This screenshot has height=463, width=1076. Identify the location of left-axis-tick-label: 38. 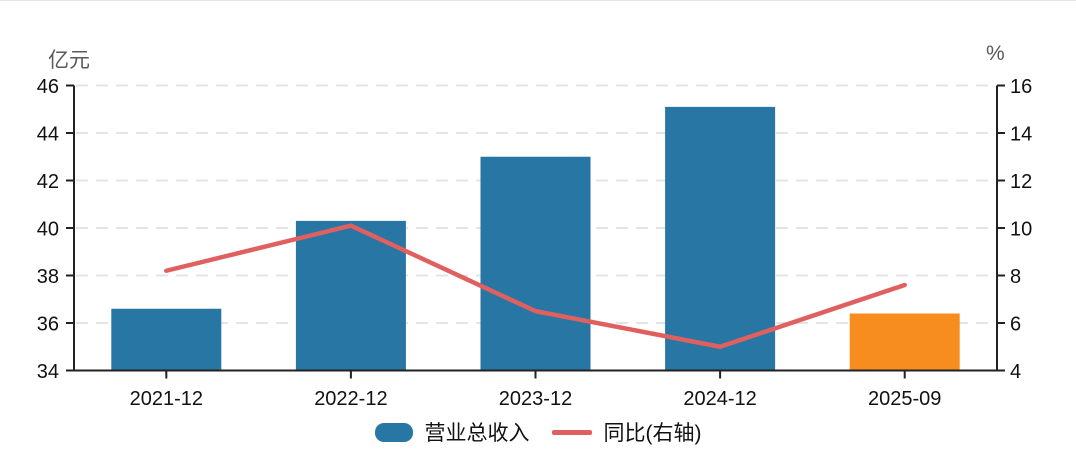
(48, 277).